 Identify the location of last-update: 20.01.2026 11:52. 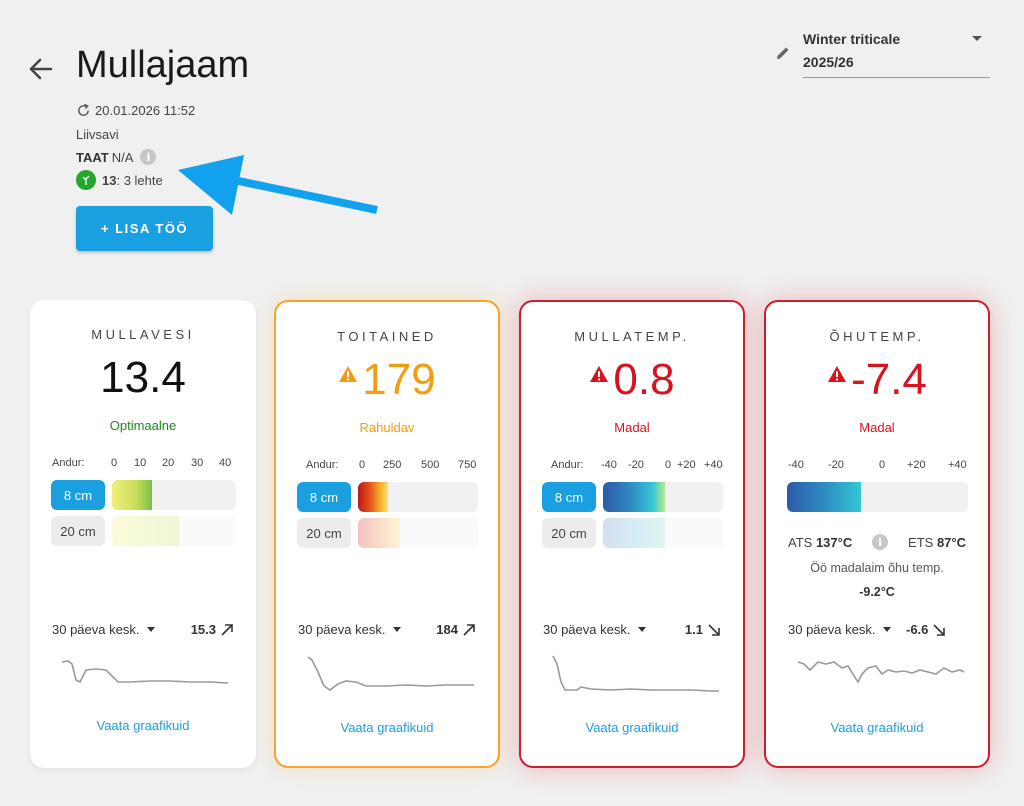
(135, 110).